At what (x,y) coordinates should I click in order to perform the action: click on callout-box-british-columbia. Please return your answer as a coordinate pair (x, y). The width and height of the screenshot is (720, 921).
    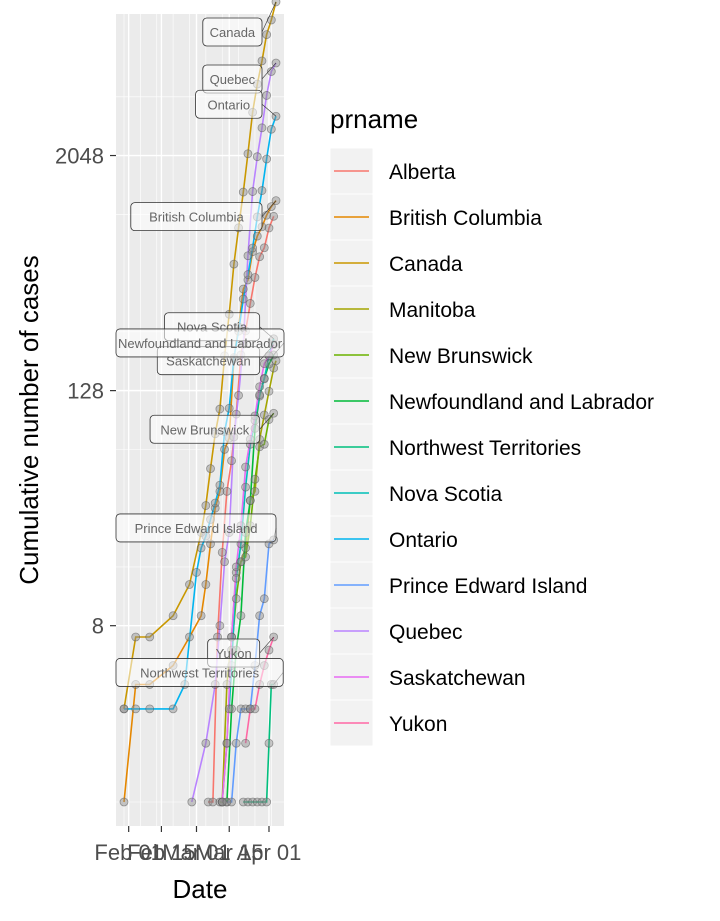
    Looking at the image, I should click on (196, 217).